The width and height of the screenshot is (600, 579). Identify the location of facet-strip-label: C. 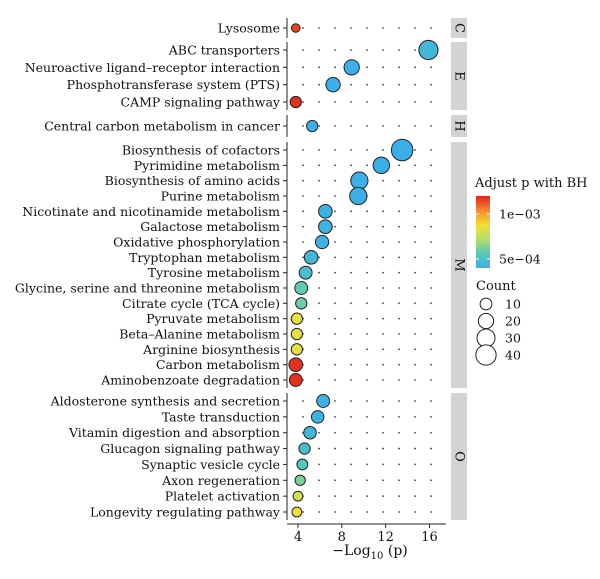
(459, 28).